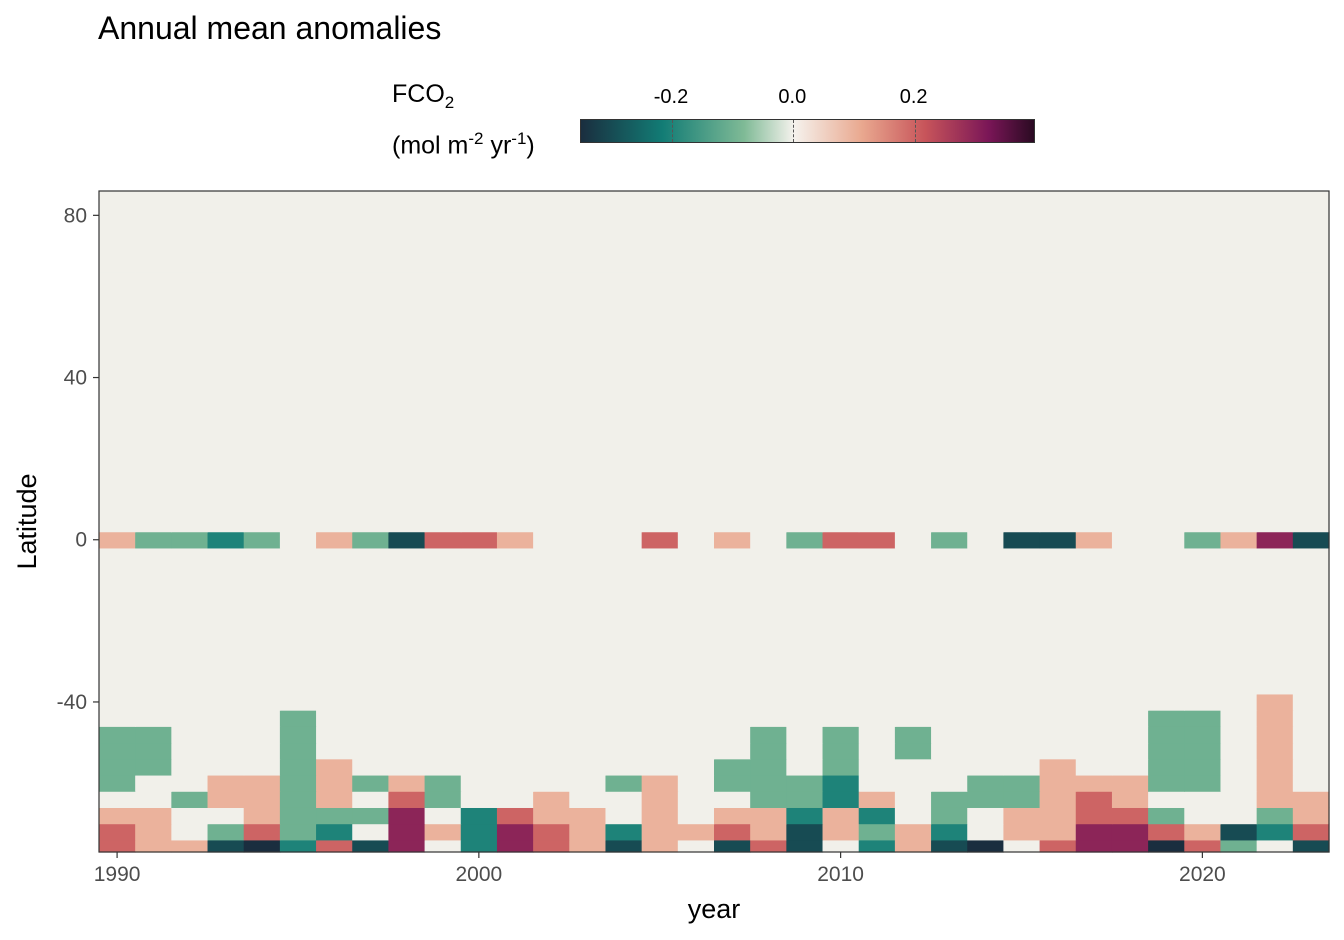  Describe the element at coordinates (497, 145) in the screenshot. I see `legend-unit-mid: yr` at that location.